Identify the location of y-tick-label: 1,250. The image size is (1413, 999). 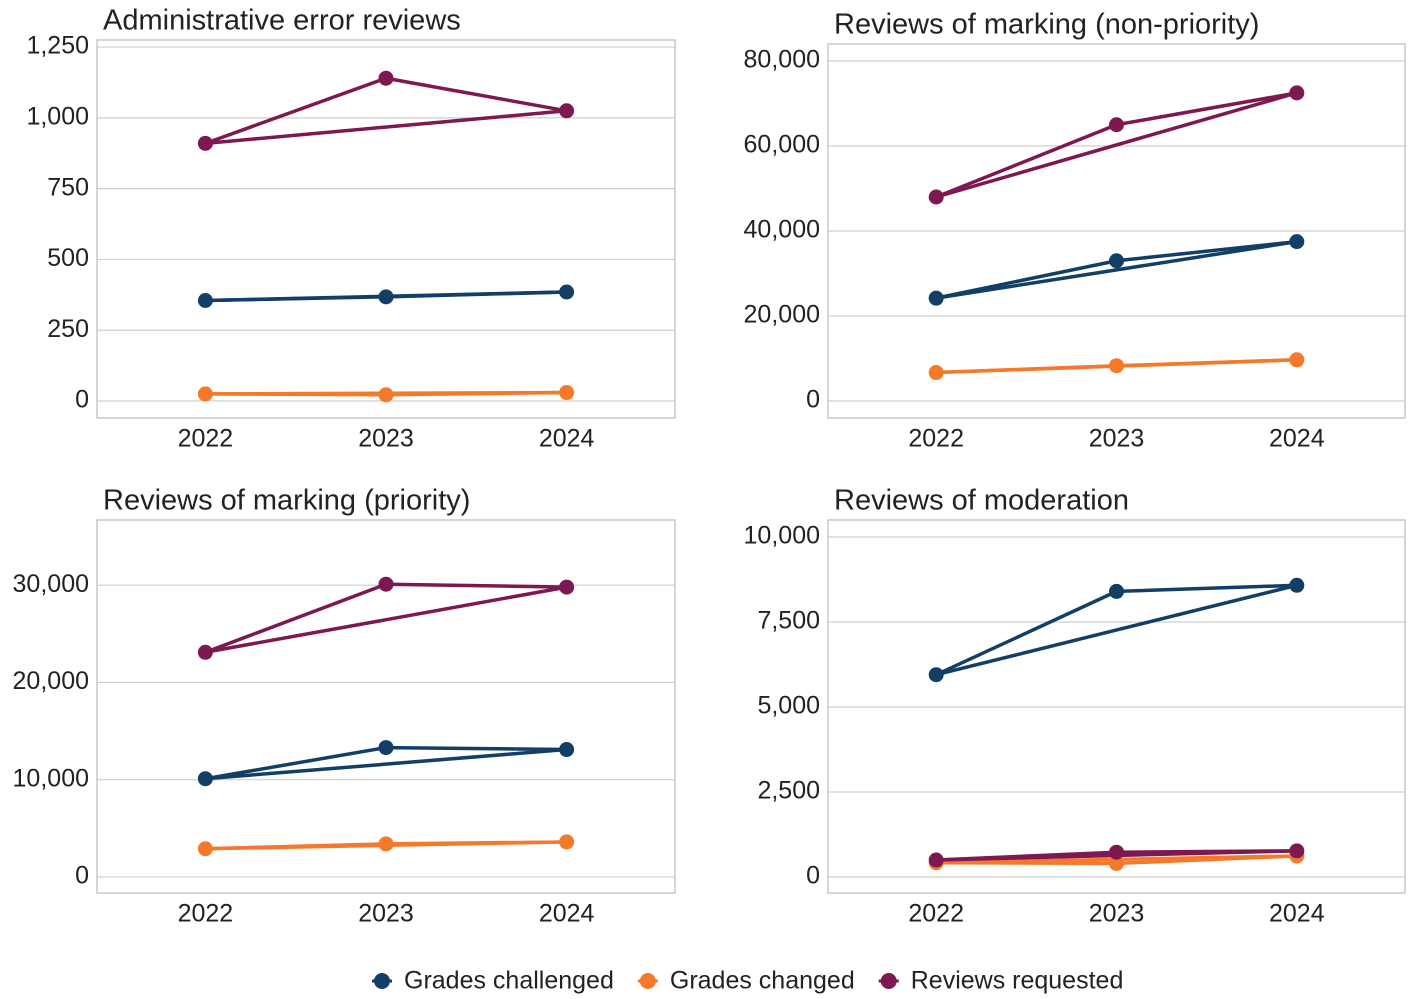
(57, 46).